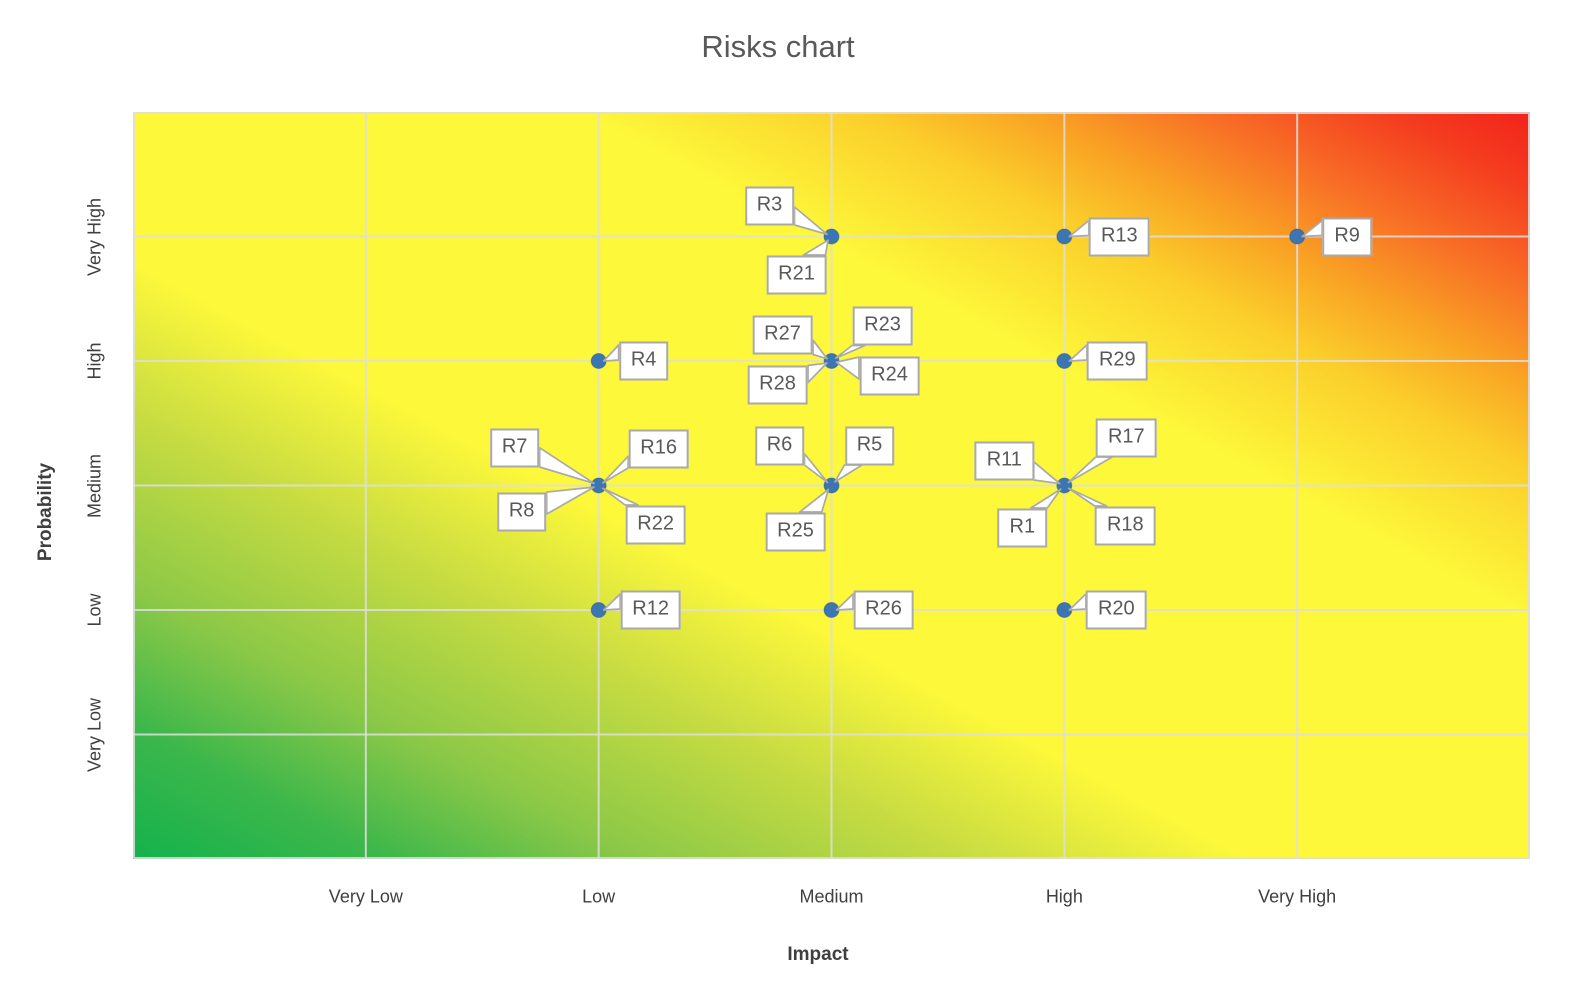  I want to click on label-leader-r13, so click(1079, 228).